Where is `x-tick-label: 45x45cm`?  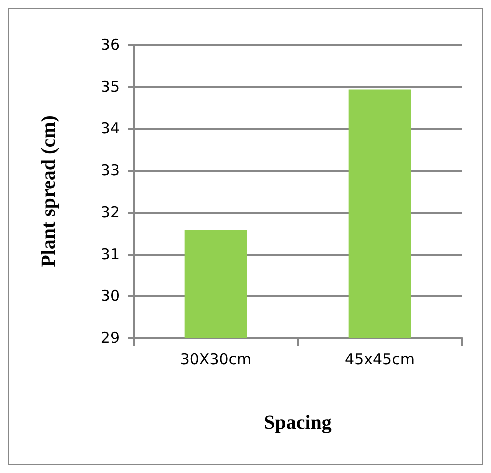 x-tick-label: 45x45cm is located at coordinates (380, 359).